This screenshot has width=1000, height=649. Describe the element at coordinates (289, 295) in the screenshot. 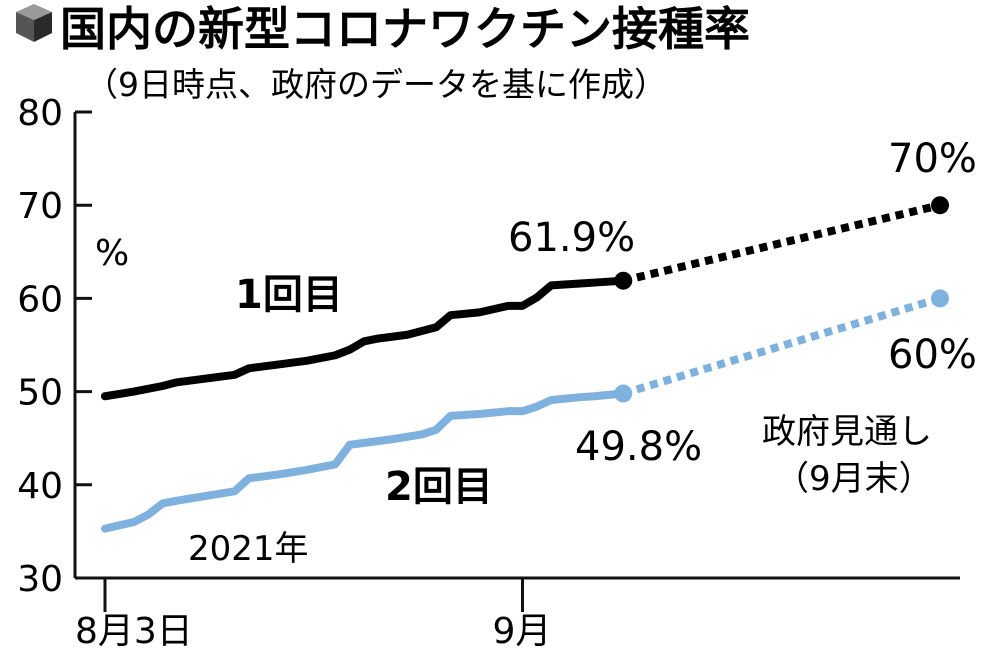

I see `series-name-label: 1回目` at that location.